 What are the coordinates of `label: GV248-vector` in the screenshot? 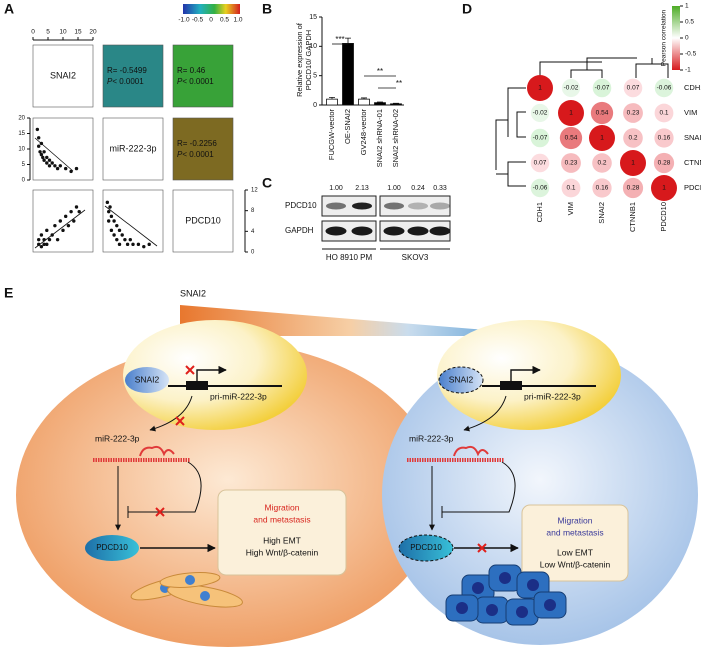 It's located at (363, 132).